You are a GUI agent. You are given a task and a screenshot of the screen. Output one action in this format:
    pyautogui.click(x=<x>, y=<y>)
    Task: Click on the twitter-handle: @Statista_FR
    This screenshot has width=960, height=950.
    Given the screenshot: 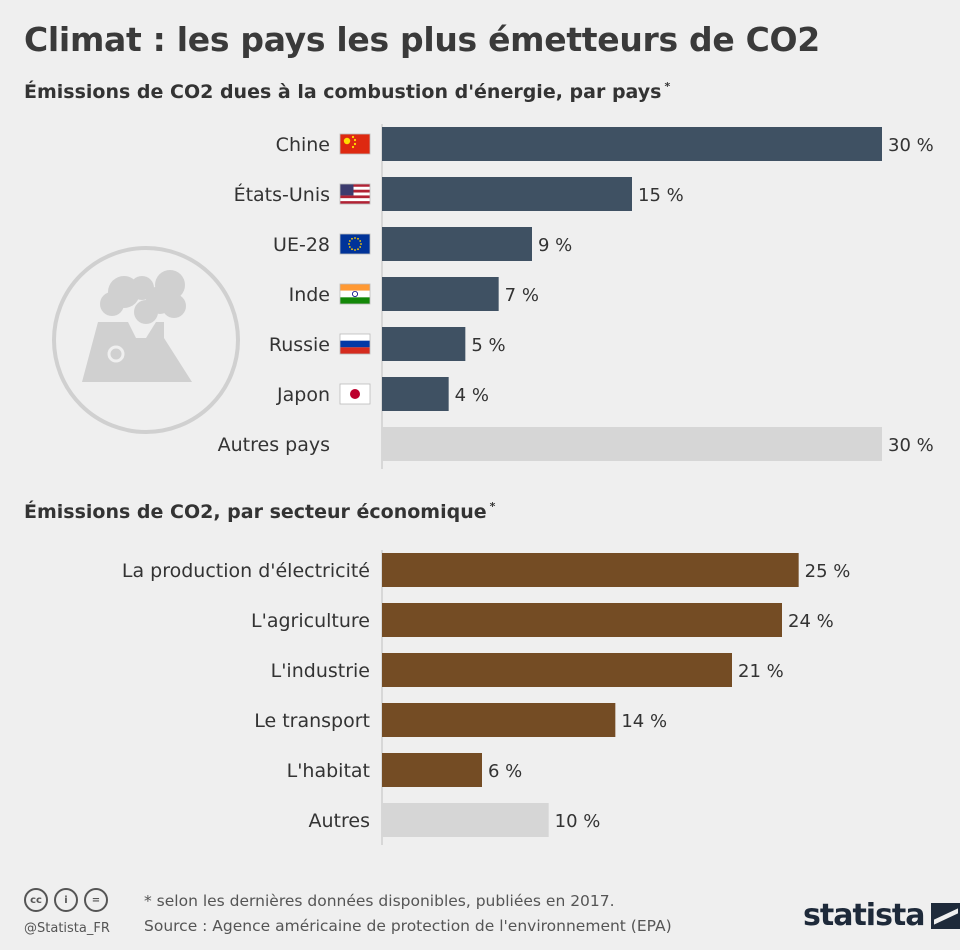 What is the action you would take?
    pyautogui.click(x=67, y=928)
    